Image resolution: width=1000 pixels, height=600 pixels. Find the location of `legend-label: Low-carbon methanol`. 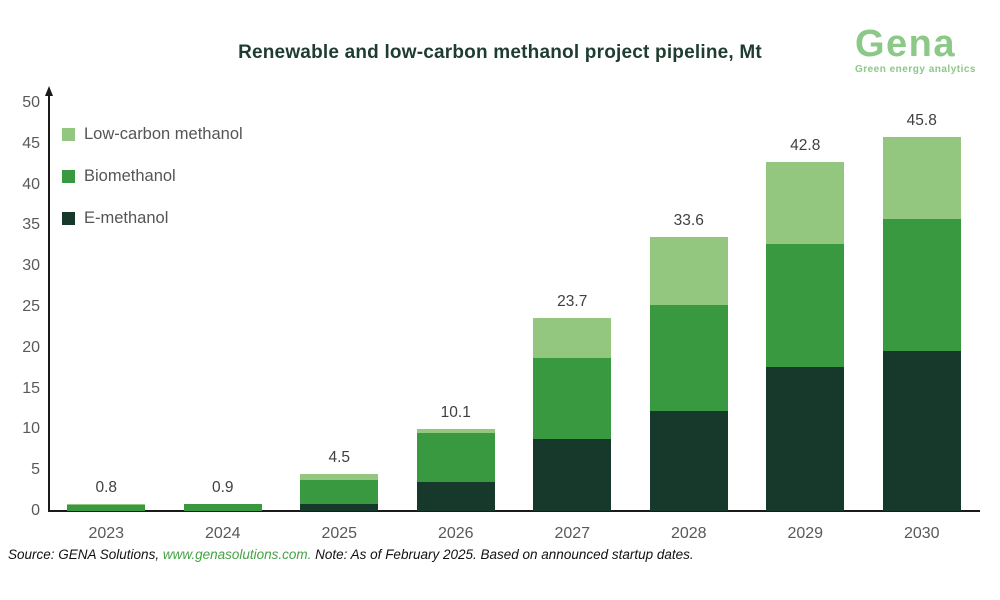

legend-label: Low-carbon methanol is located at coordinates (163, 133).